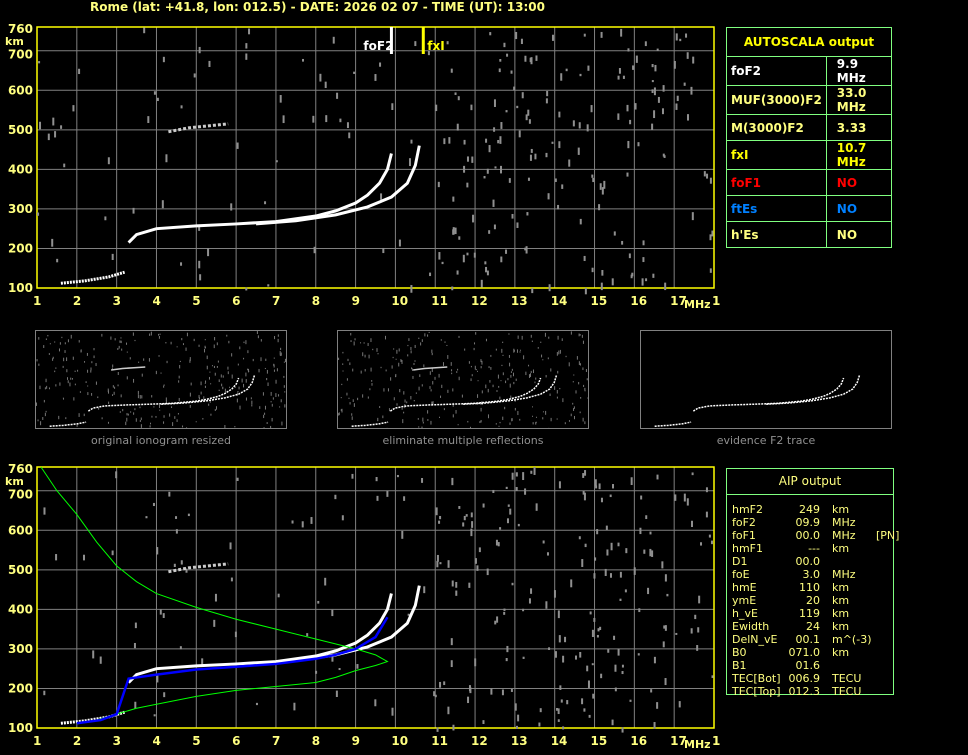  What do you see at coordinates (697, 744) in the screenshot?
I see `x-axis-label: MHz` at bounding box center [697, 744].